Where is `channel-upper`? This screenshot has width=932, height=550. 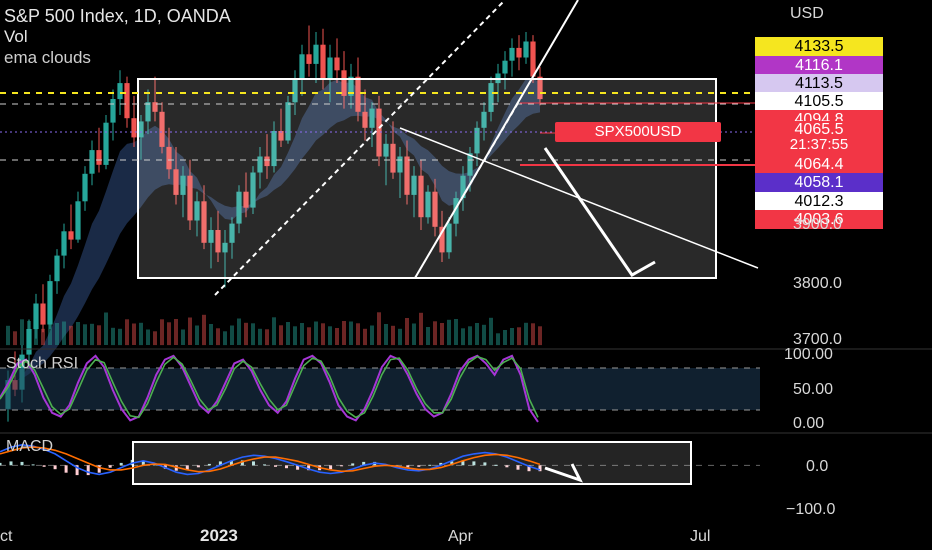 channel-upper is located at coordinates (496, 139).